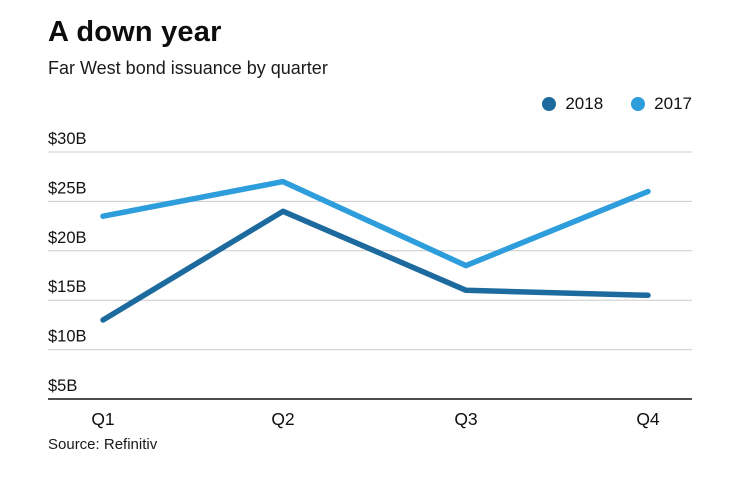 The image size is (740, 482). Describe the element at coordinates (67, 337) in the screenshot. I see `y-tick-label: $10B` at that location.